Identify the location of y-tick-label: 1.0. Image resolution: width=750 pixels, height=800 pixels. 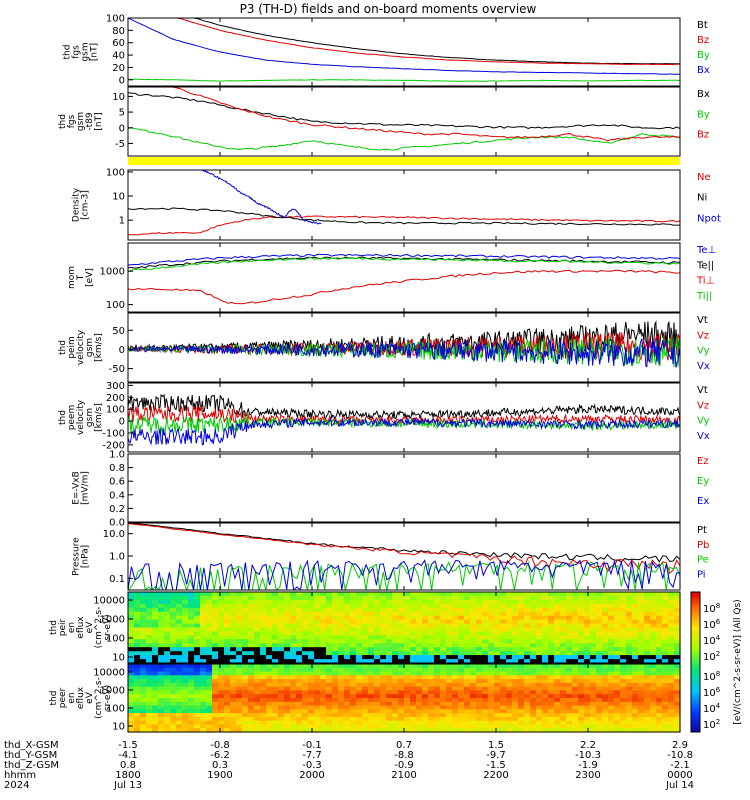
(117, 556).